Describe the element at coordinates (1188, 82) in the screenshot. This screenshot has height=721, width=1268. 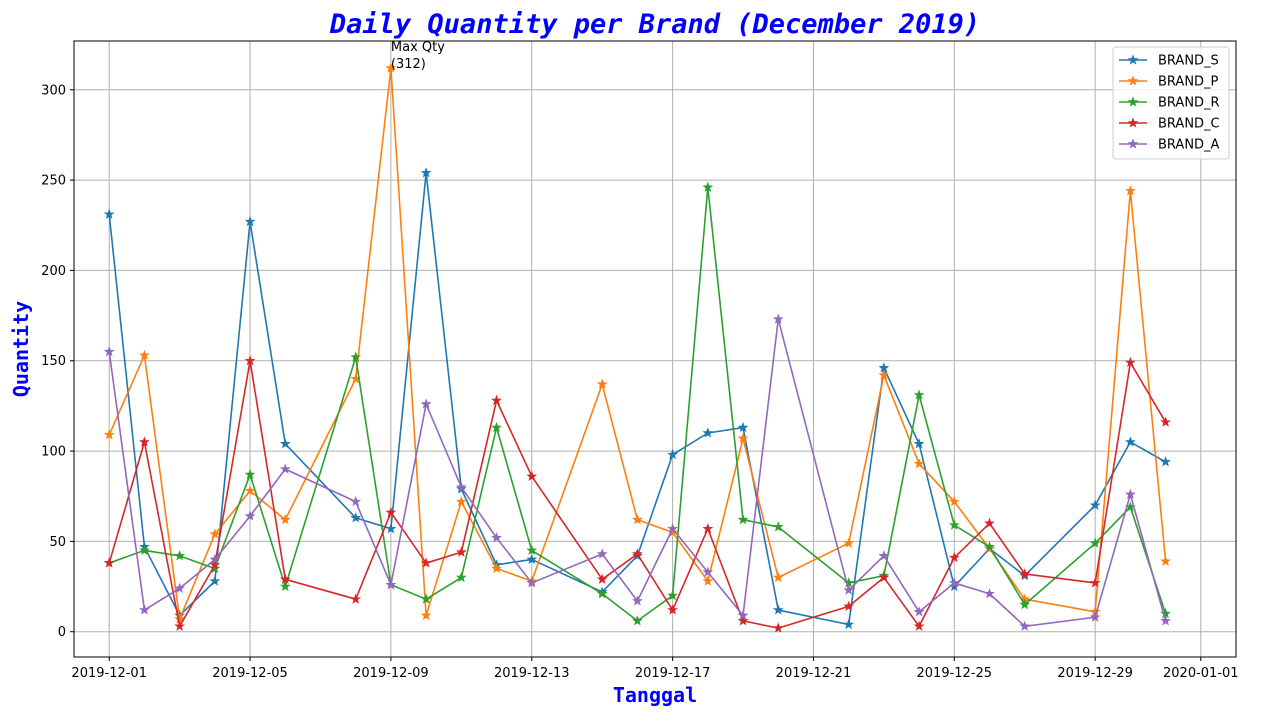
I see `legend-label-1: BRAND_P` at that location.